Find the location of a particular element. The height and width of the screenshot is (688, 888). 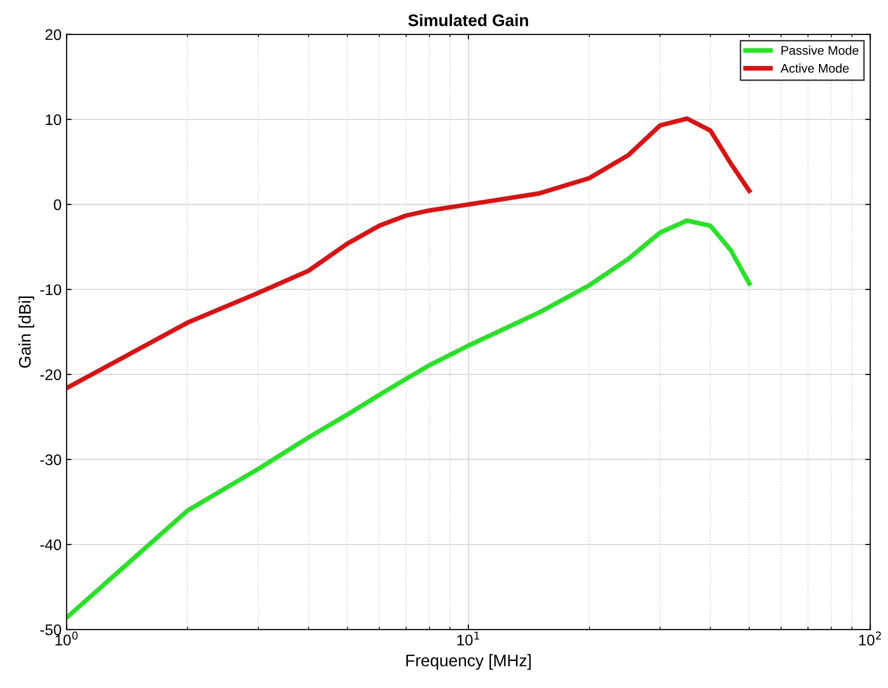

legend-label: Active Mode is located at coordinates (814, 68).